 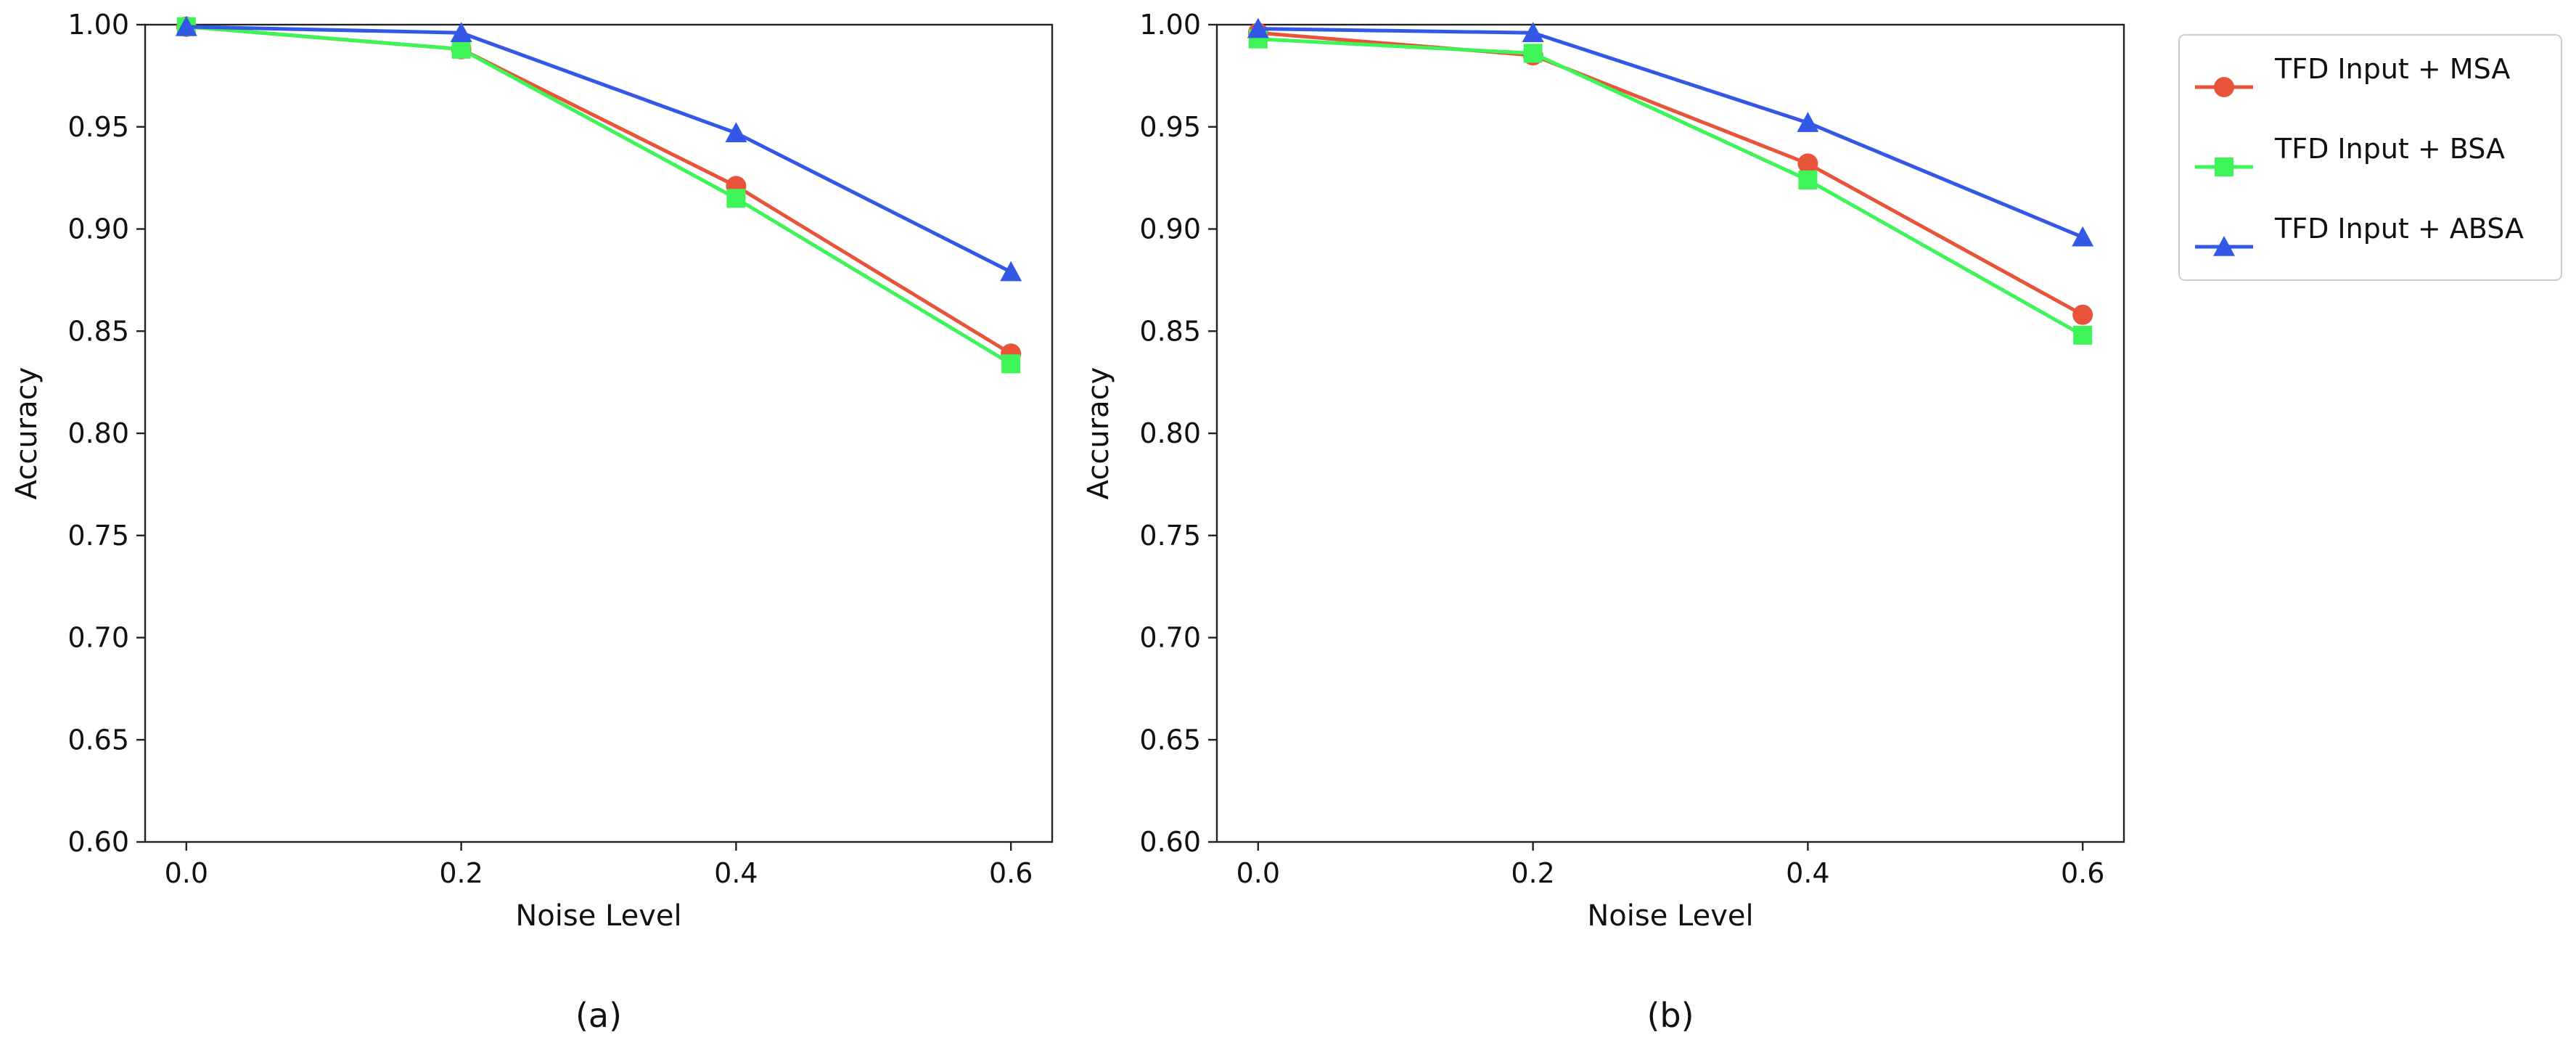 What do you see at coordinates (2389, 149) in the screenshot?
I see `legend-label-bsa: TFD Input + BSA` at bounding box center [2389, 149].